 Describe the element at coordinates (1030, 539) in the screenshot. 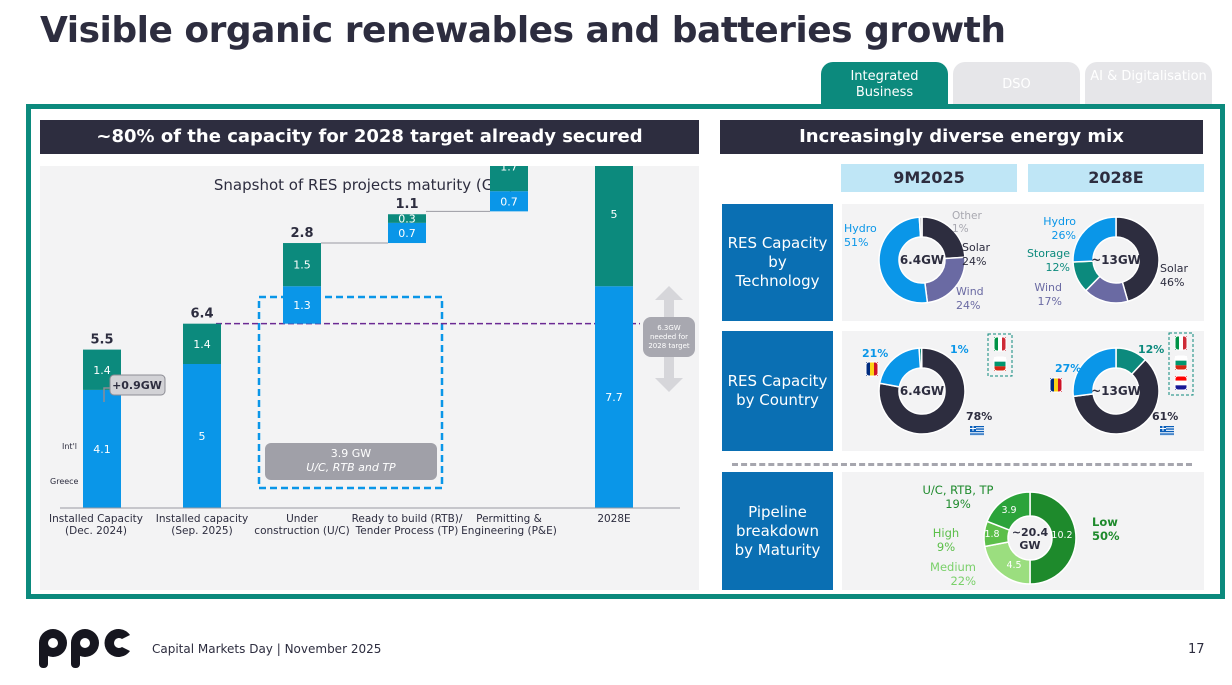

I see `donut-center-label: ~20.4 GW` at that location.